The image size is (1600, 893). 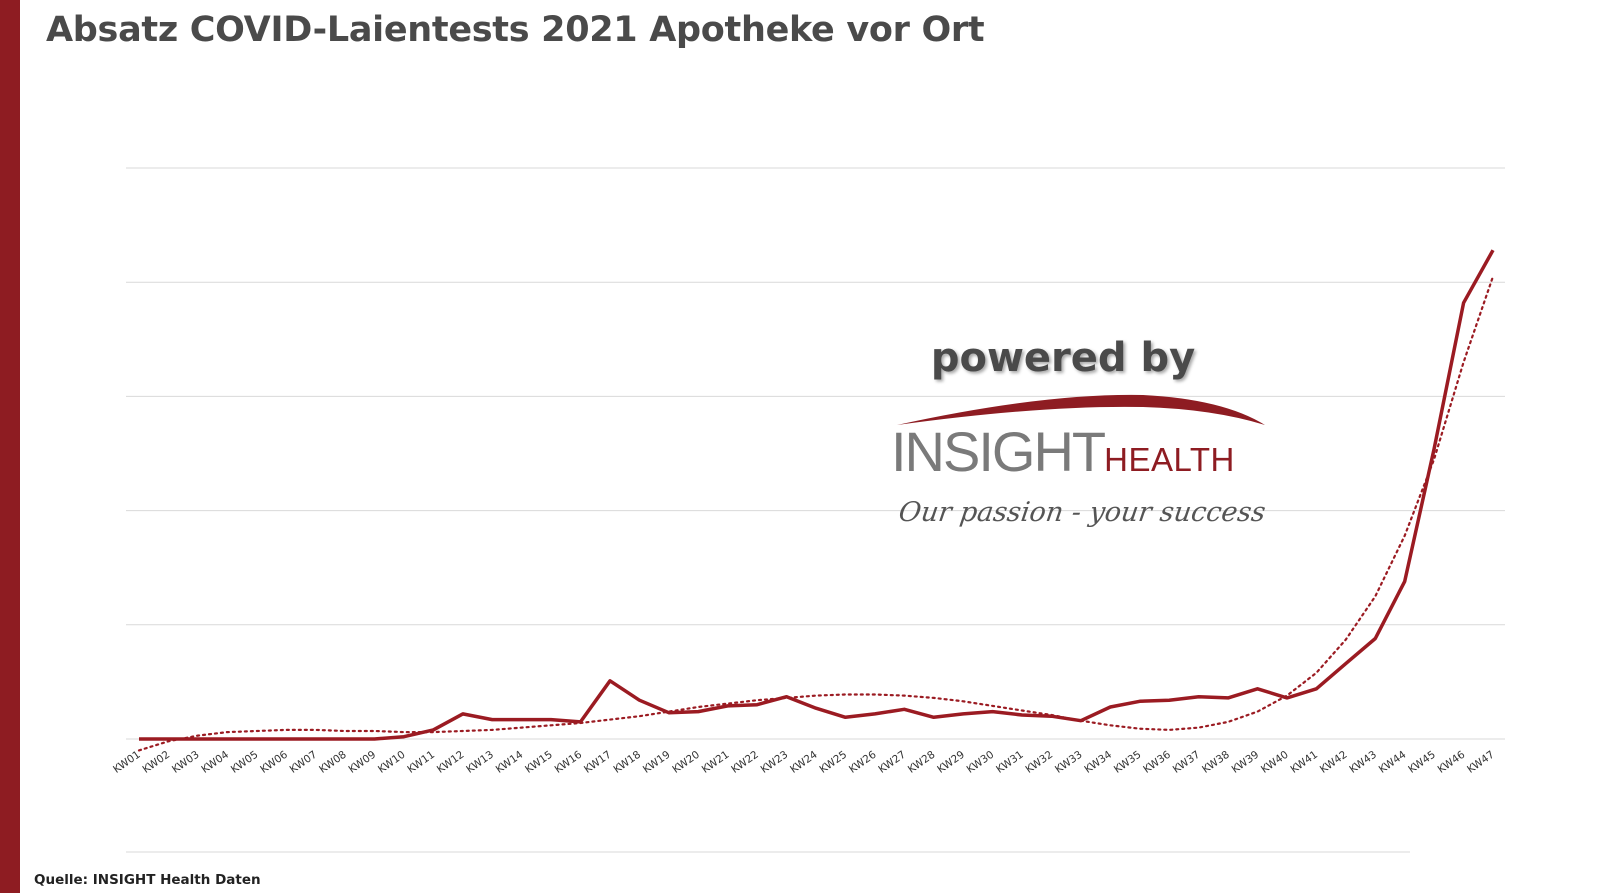 What do you see at coordinates (156, 762) in the screenshot?
I see `x-tick-label: KW02` at bounding box center [156, 762].